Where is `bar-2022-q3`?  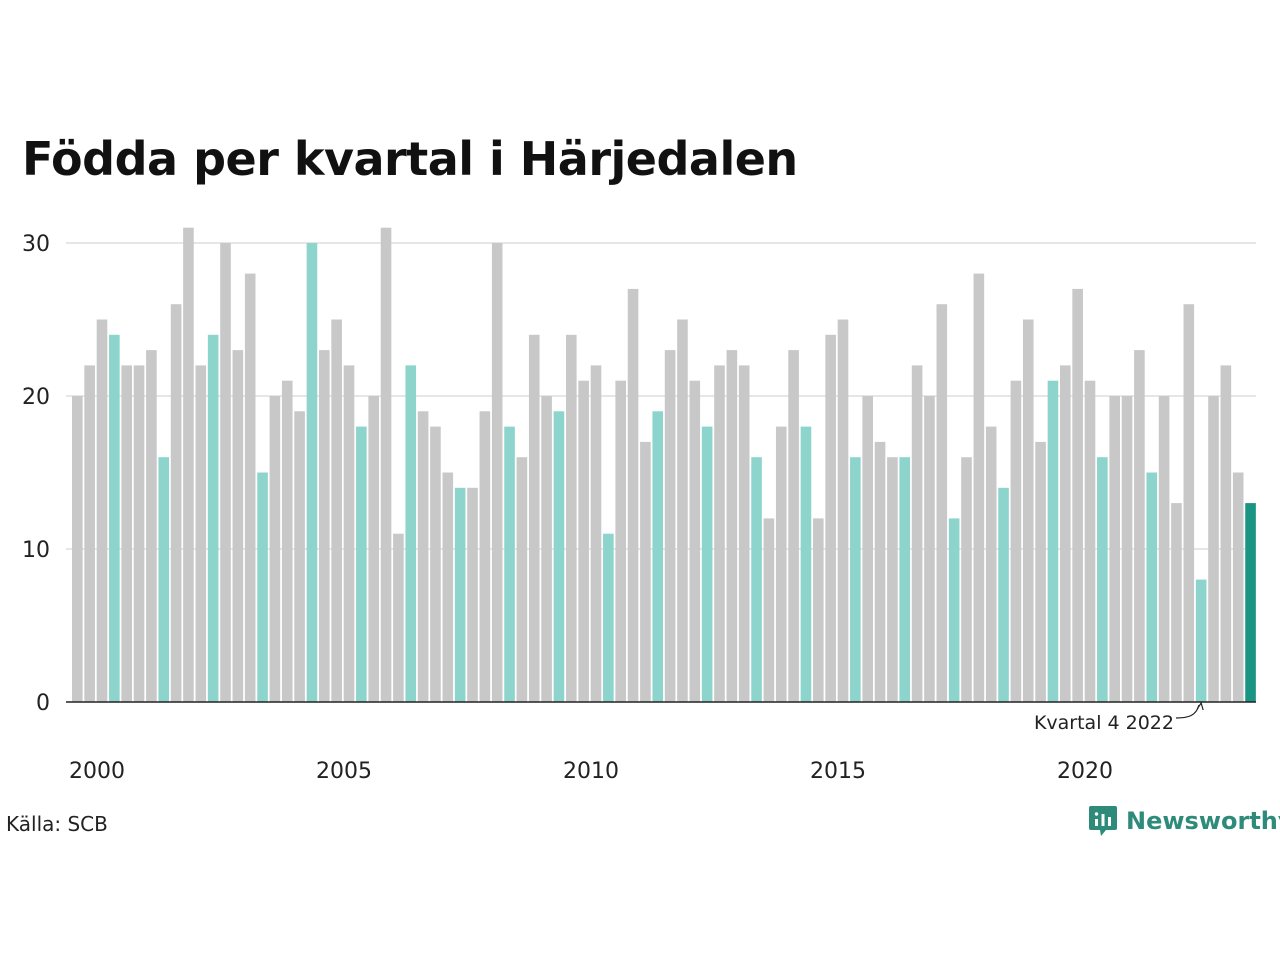 bar-2022-q3 is located at coordinates (1189, 503).